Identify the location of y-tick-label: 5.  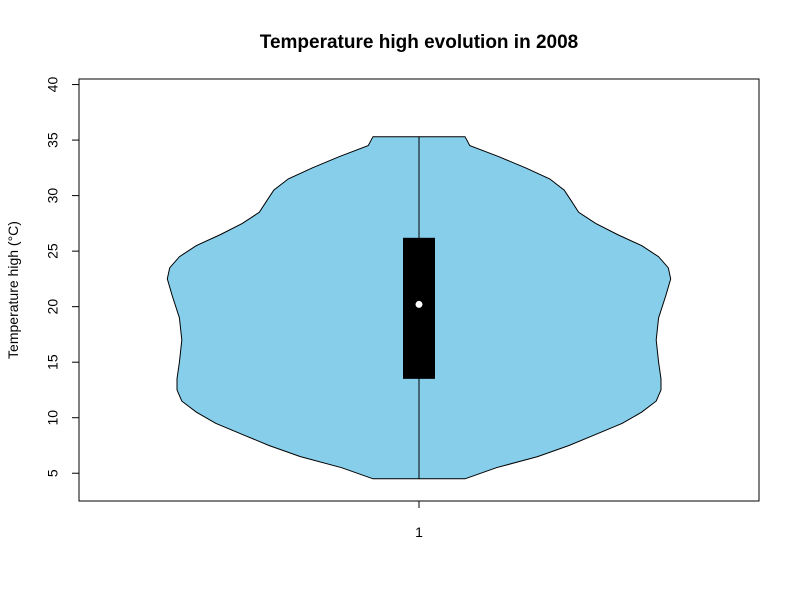
(53, 473).